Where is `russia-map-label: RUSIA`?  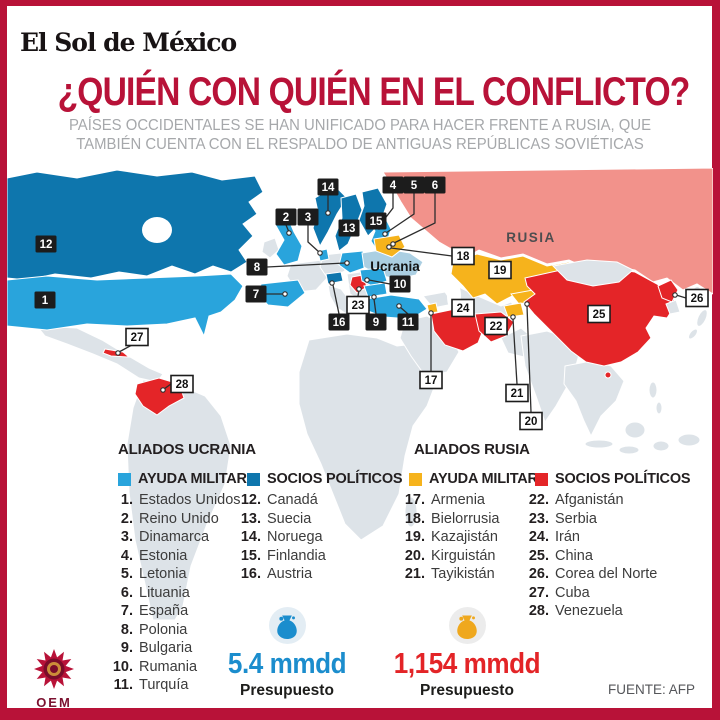 russia-map-label: RUSIA is located at coordinates (531, 237).